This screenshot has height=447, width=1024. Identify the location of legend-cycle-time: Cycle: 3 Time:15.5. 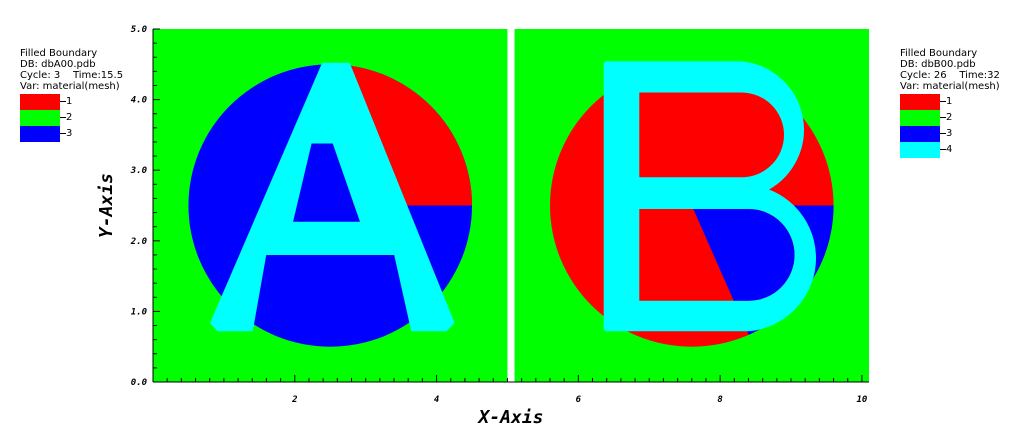
(71, 75).